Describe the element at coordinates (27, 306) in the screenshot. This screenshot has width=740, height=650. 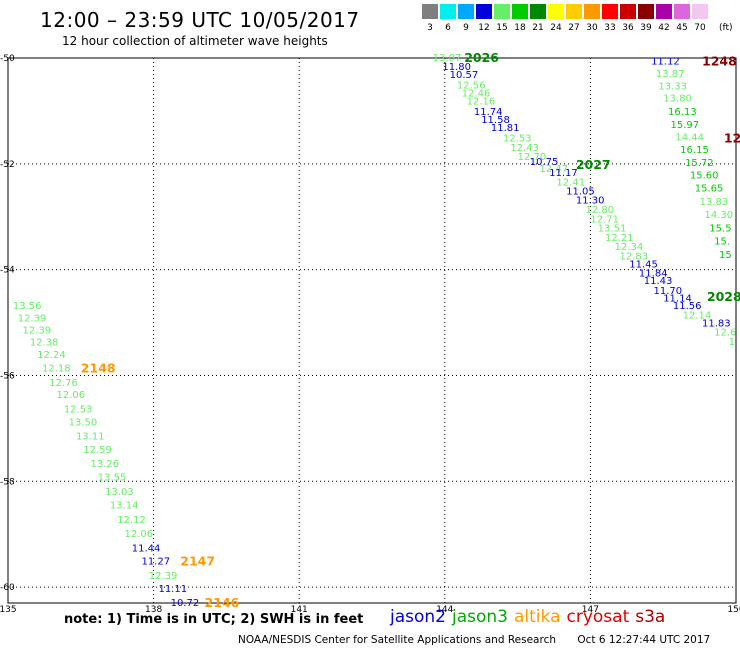
I see `wave-height-value: 13.56` at that location.